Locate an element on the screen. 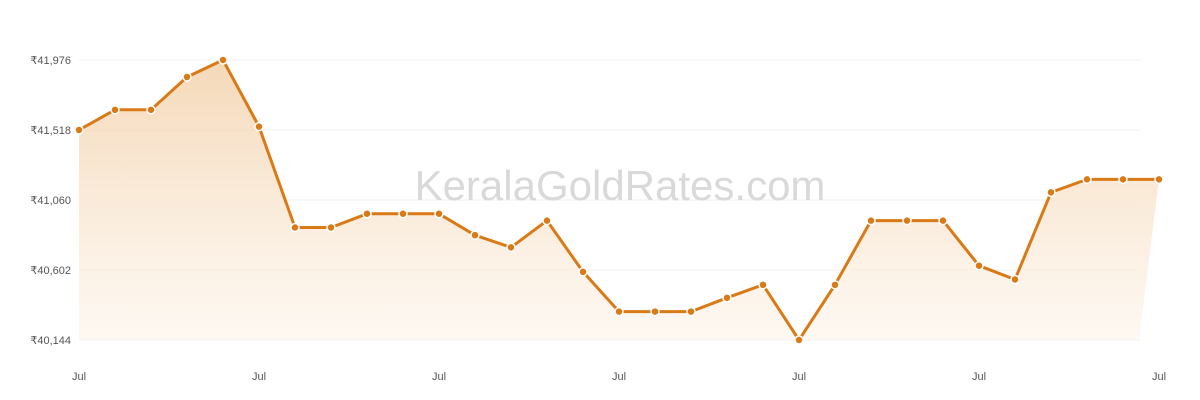 This screenshot has height=400, width=1200. y-tick-label: ₹41,060 is located at coordinates (50, 201).